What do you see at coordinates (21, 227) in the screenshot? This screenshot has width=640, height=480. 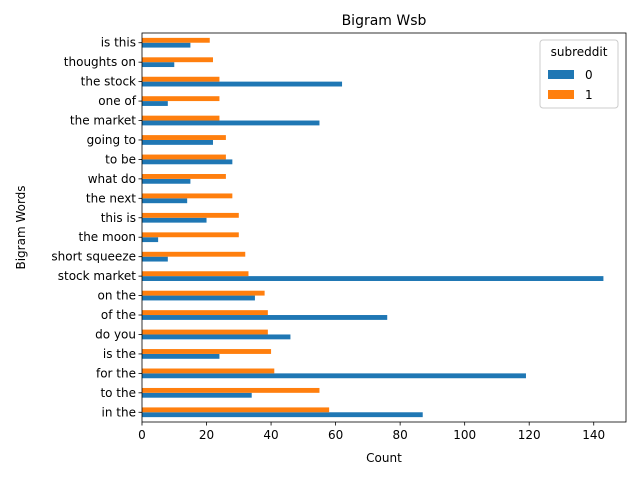 I see `y-axis-title: Bigram Words` at bounding box center [21, 227].